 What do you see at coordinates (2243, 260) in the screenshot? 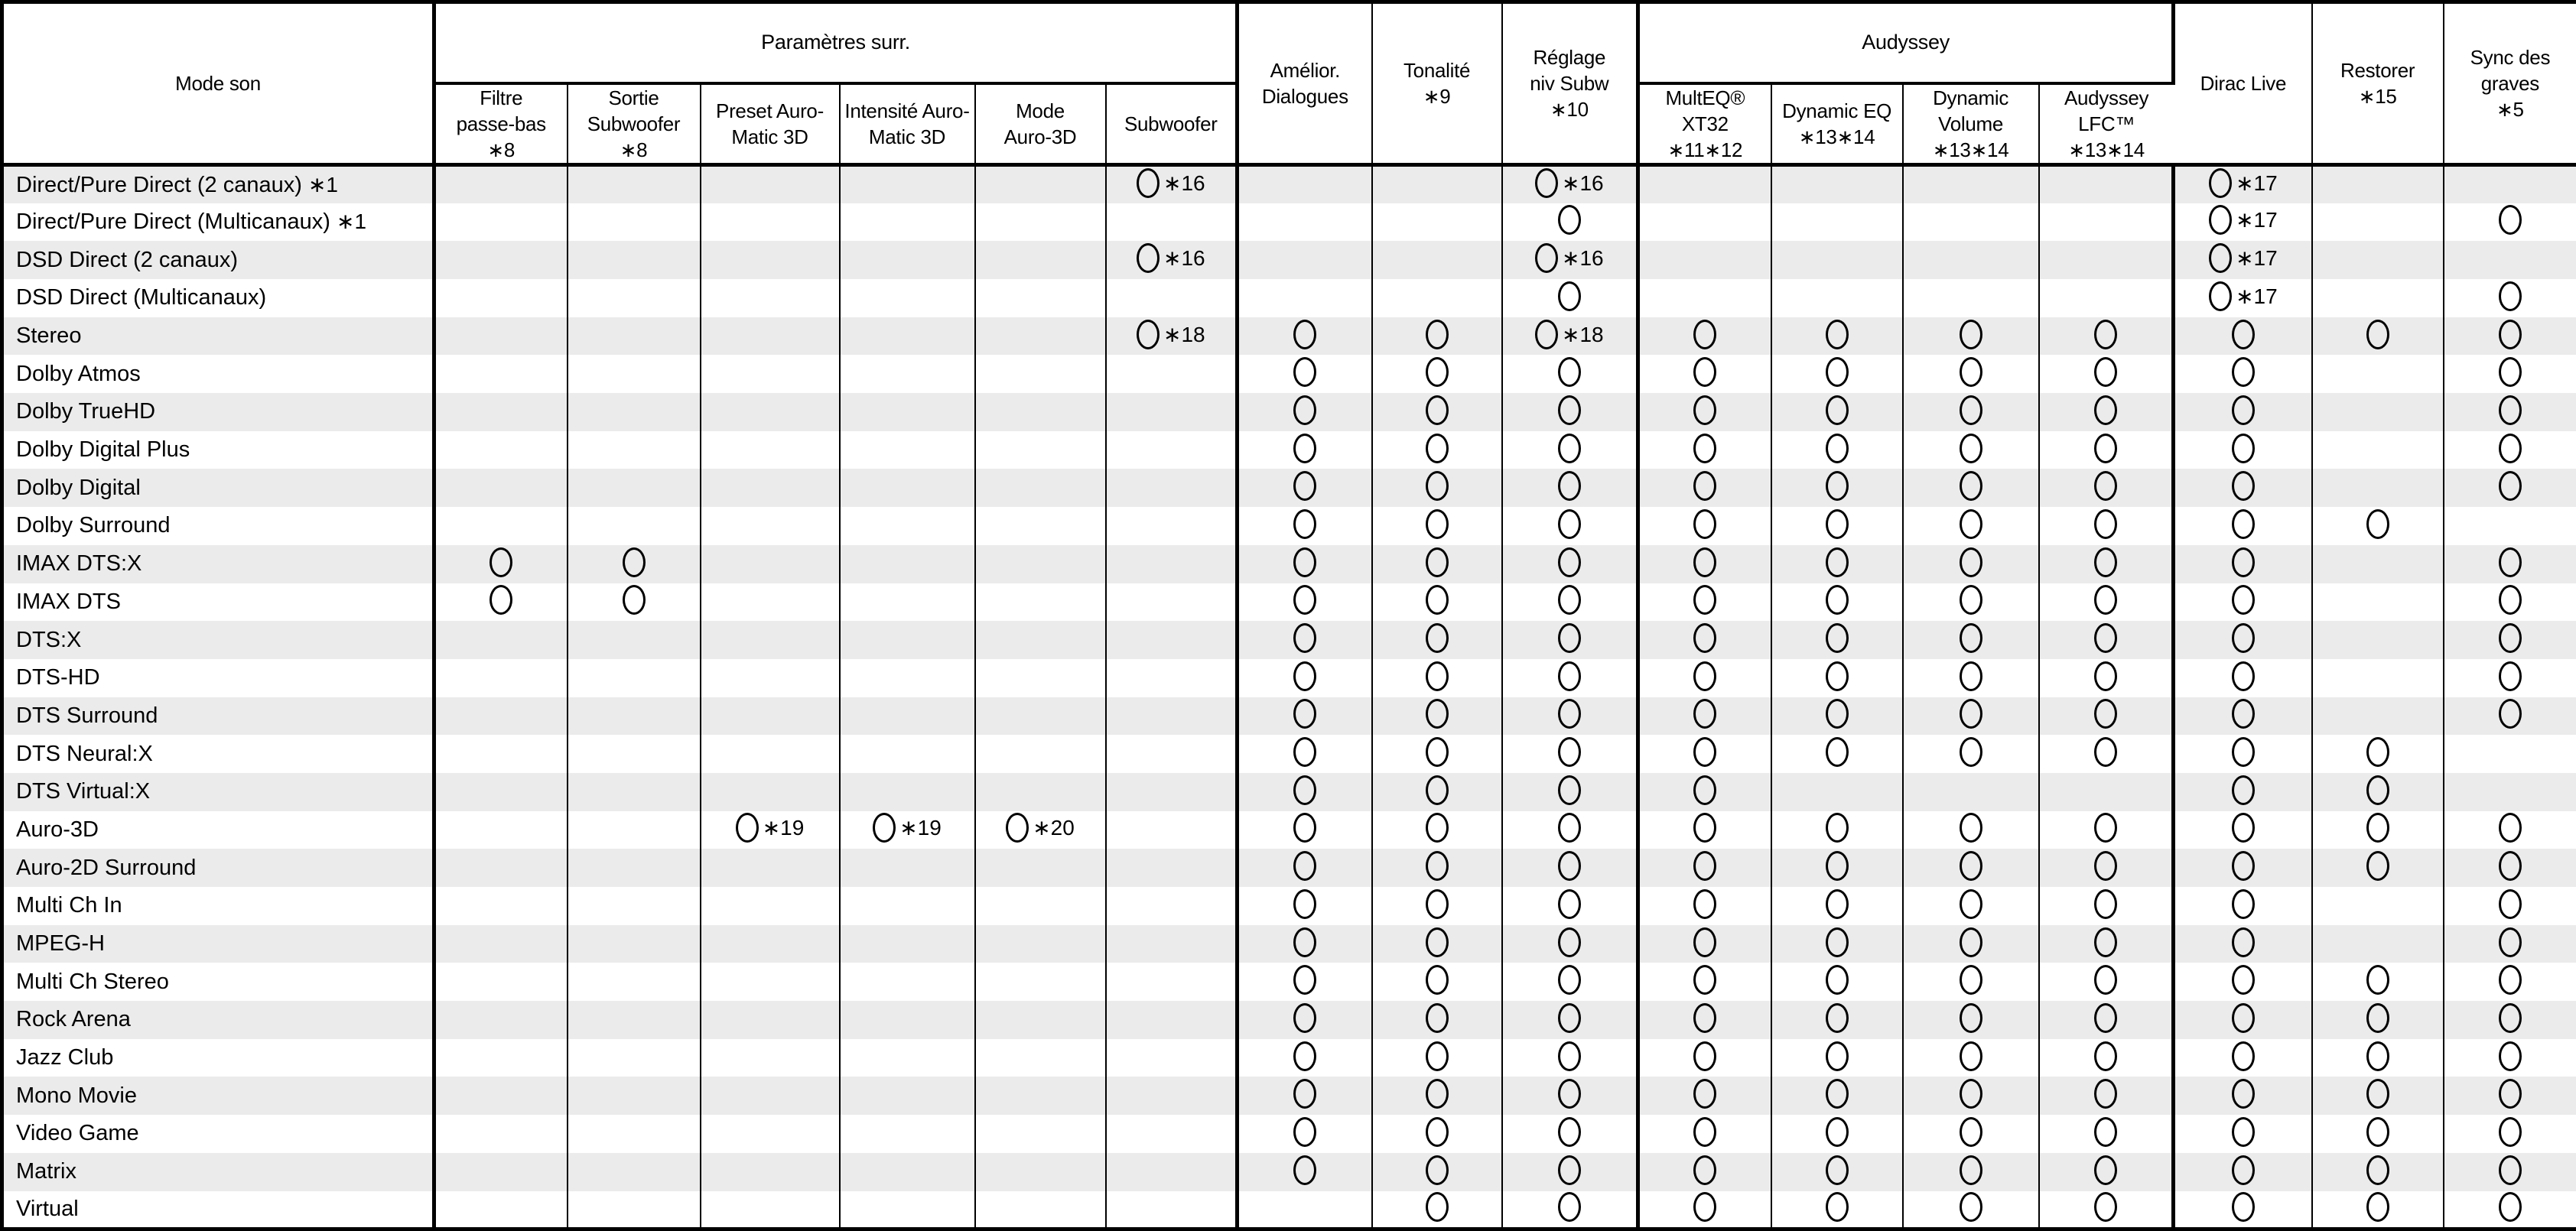
I see `cell-supported: ∗17` at bounding box center [2243, 260].